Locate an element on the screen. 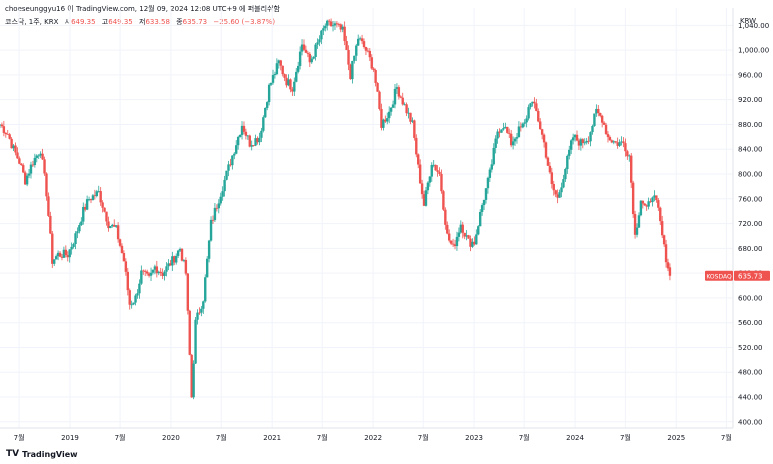  symbol-name: 코스닥, 1주, KRX is located at coordinates (32, 22).